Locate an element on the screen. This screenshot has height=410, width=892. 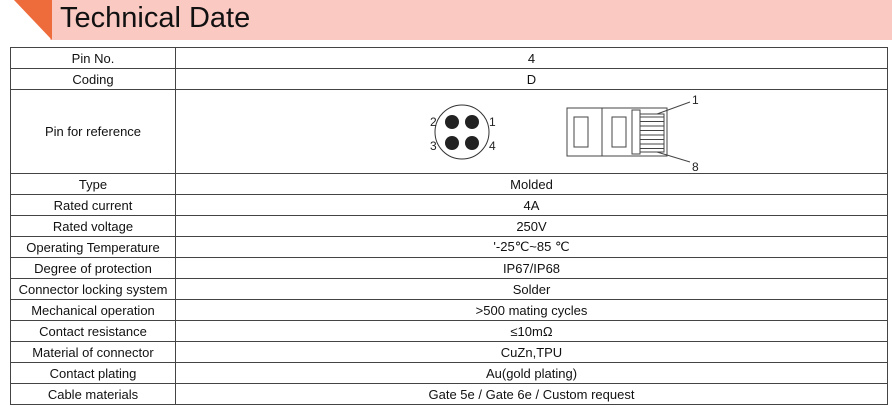
page-title: Technical Date is located at coordinates (155, 18).